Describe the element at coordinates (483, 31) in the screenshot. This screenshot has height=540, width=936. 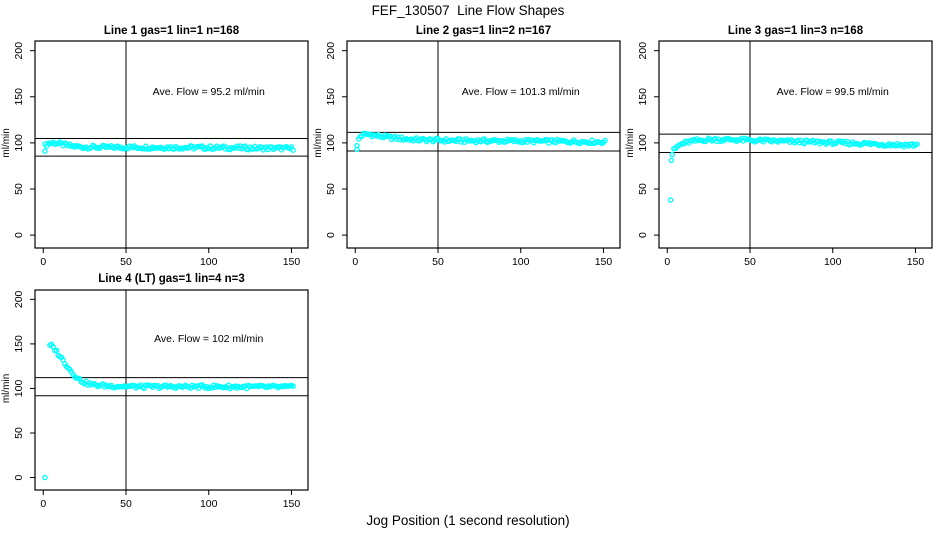
I see `panel-title: Line 2 gas=1 lin=2 n=167` at that location.